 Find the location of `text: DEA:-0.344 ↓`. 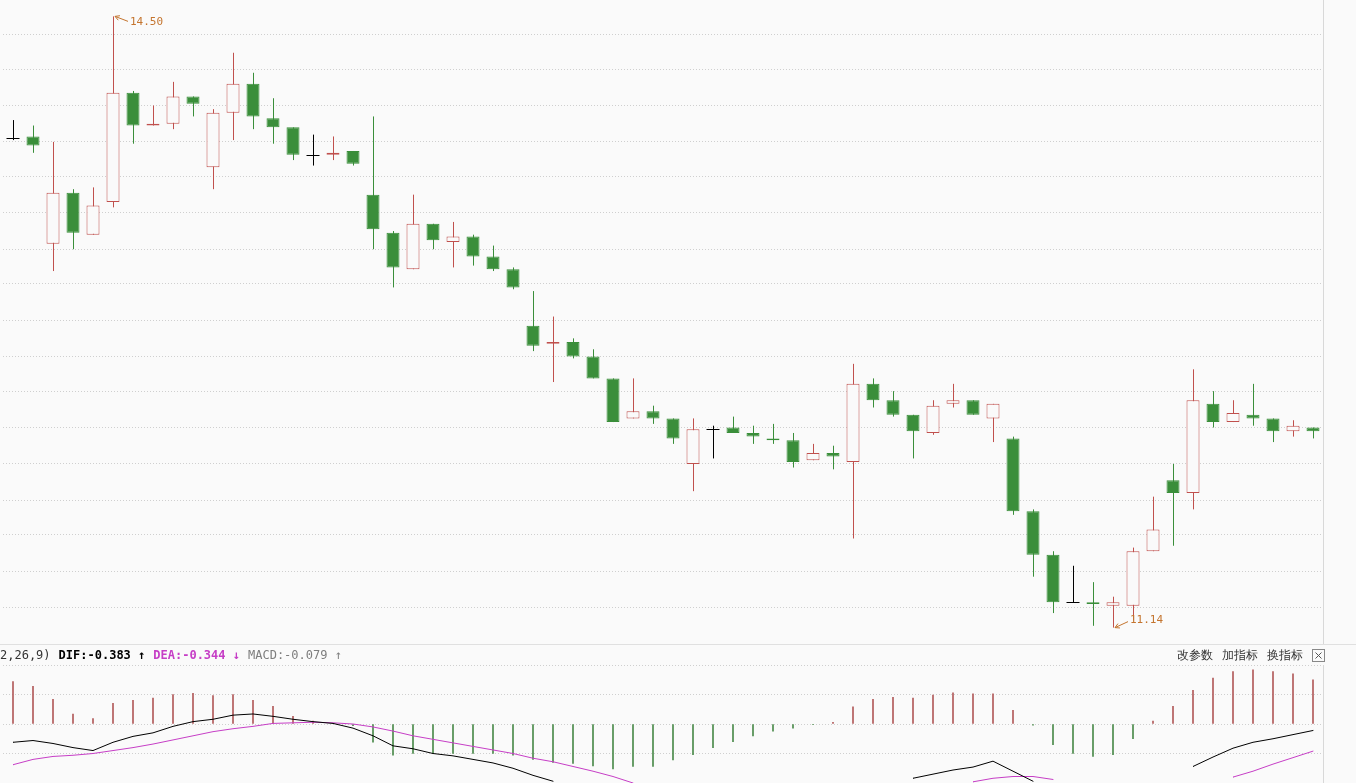

text: DEA:-0.344 ↓ is located at coordinates (196, 655).